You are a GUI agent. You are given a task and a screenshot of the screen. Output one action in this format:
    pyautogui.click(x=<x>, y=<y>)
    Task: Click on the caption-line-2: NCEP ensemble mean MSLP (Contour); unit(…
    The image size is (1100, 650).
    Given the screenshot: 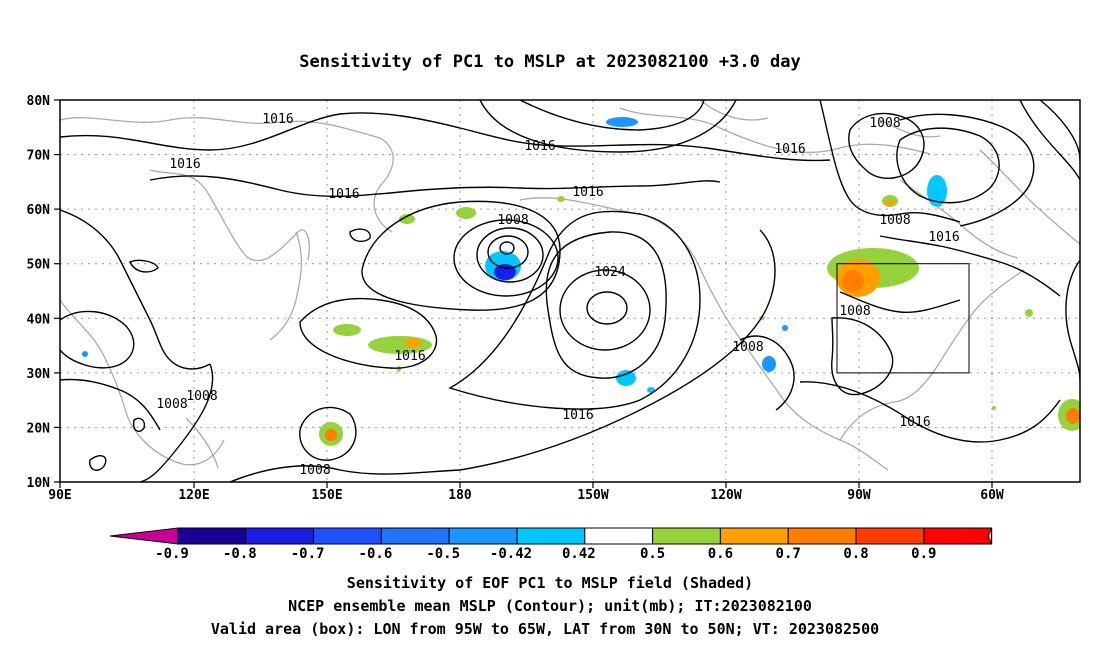 What is the action you would take?
    pyautogui.click(x=550, y=606)
    